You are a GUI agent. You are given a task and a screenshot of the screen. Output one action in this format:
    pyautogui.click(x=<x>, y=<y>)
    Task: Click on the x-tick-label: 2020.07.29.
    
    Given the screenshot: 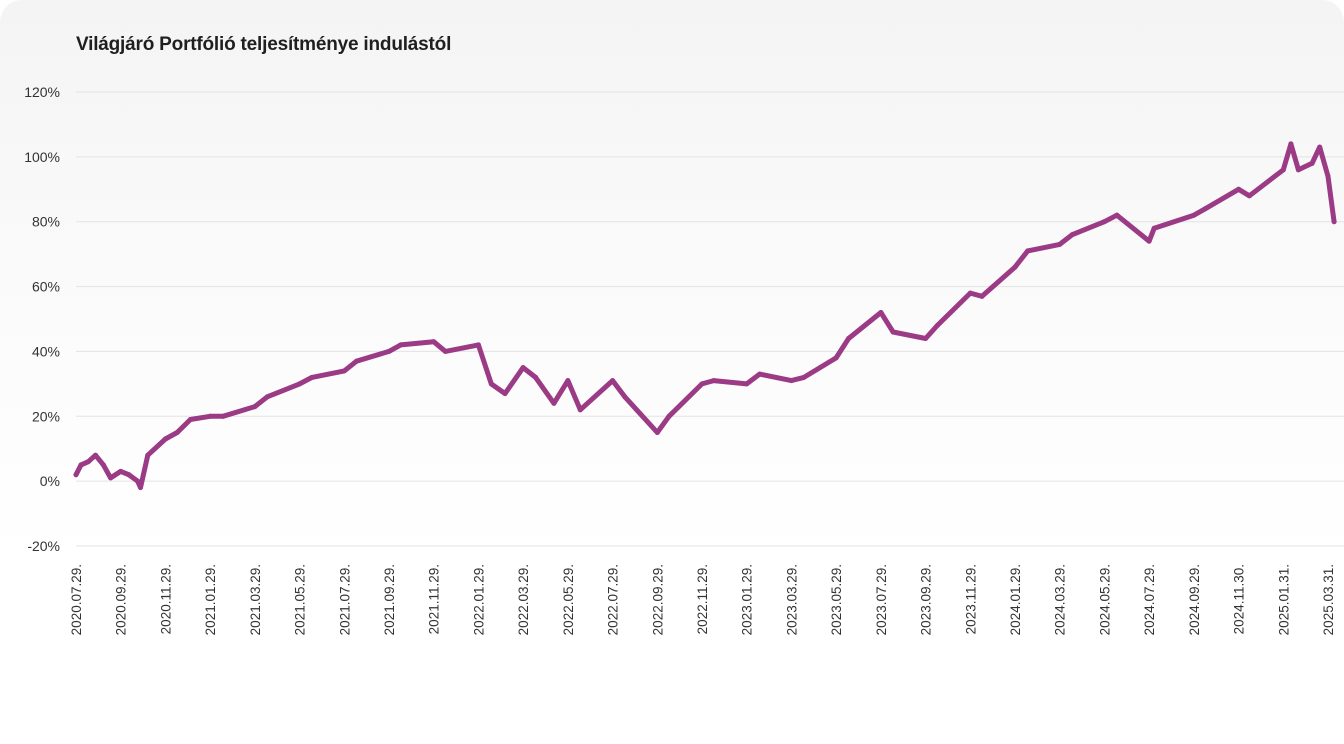 What is the action you would take?
    pyautogui.click(x=76, y=599)
    